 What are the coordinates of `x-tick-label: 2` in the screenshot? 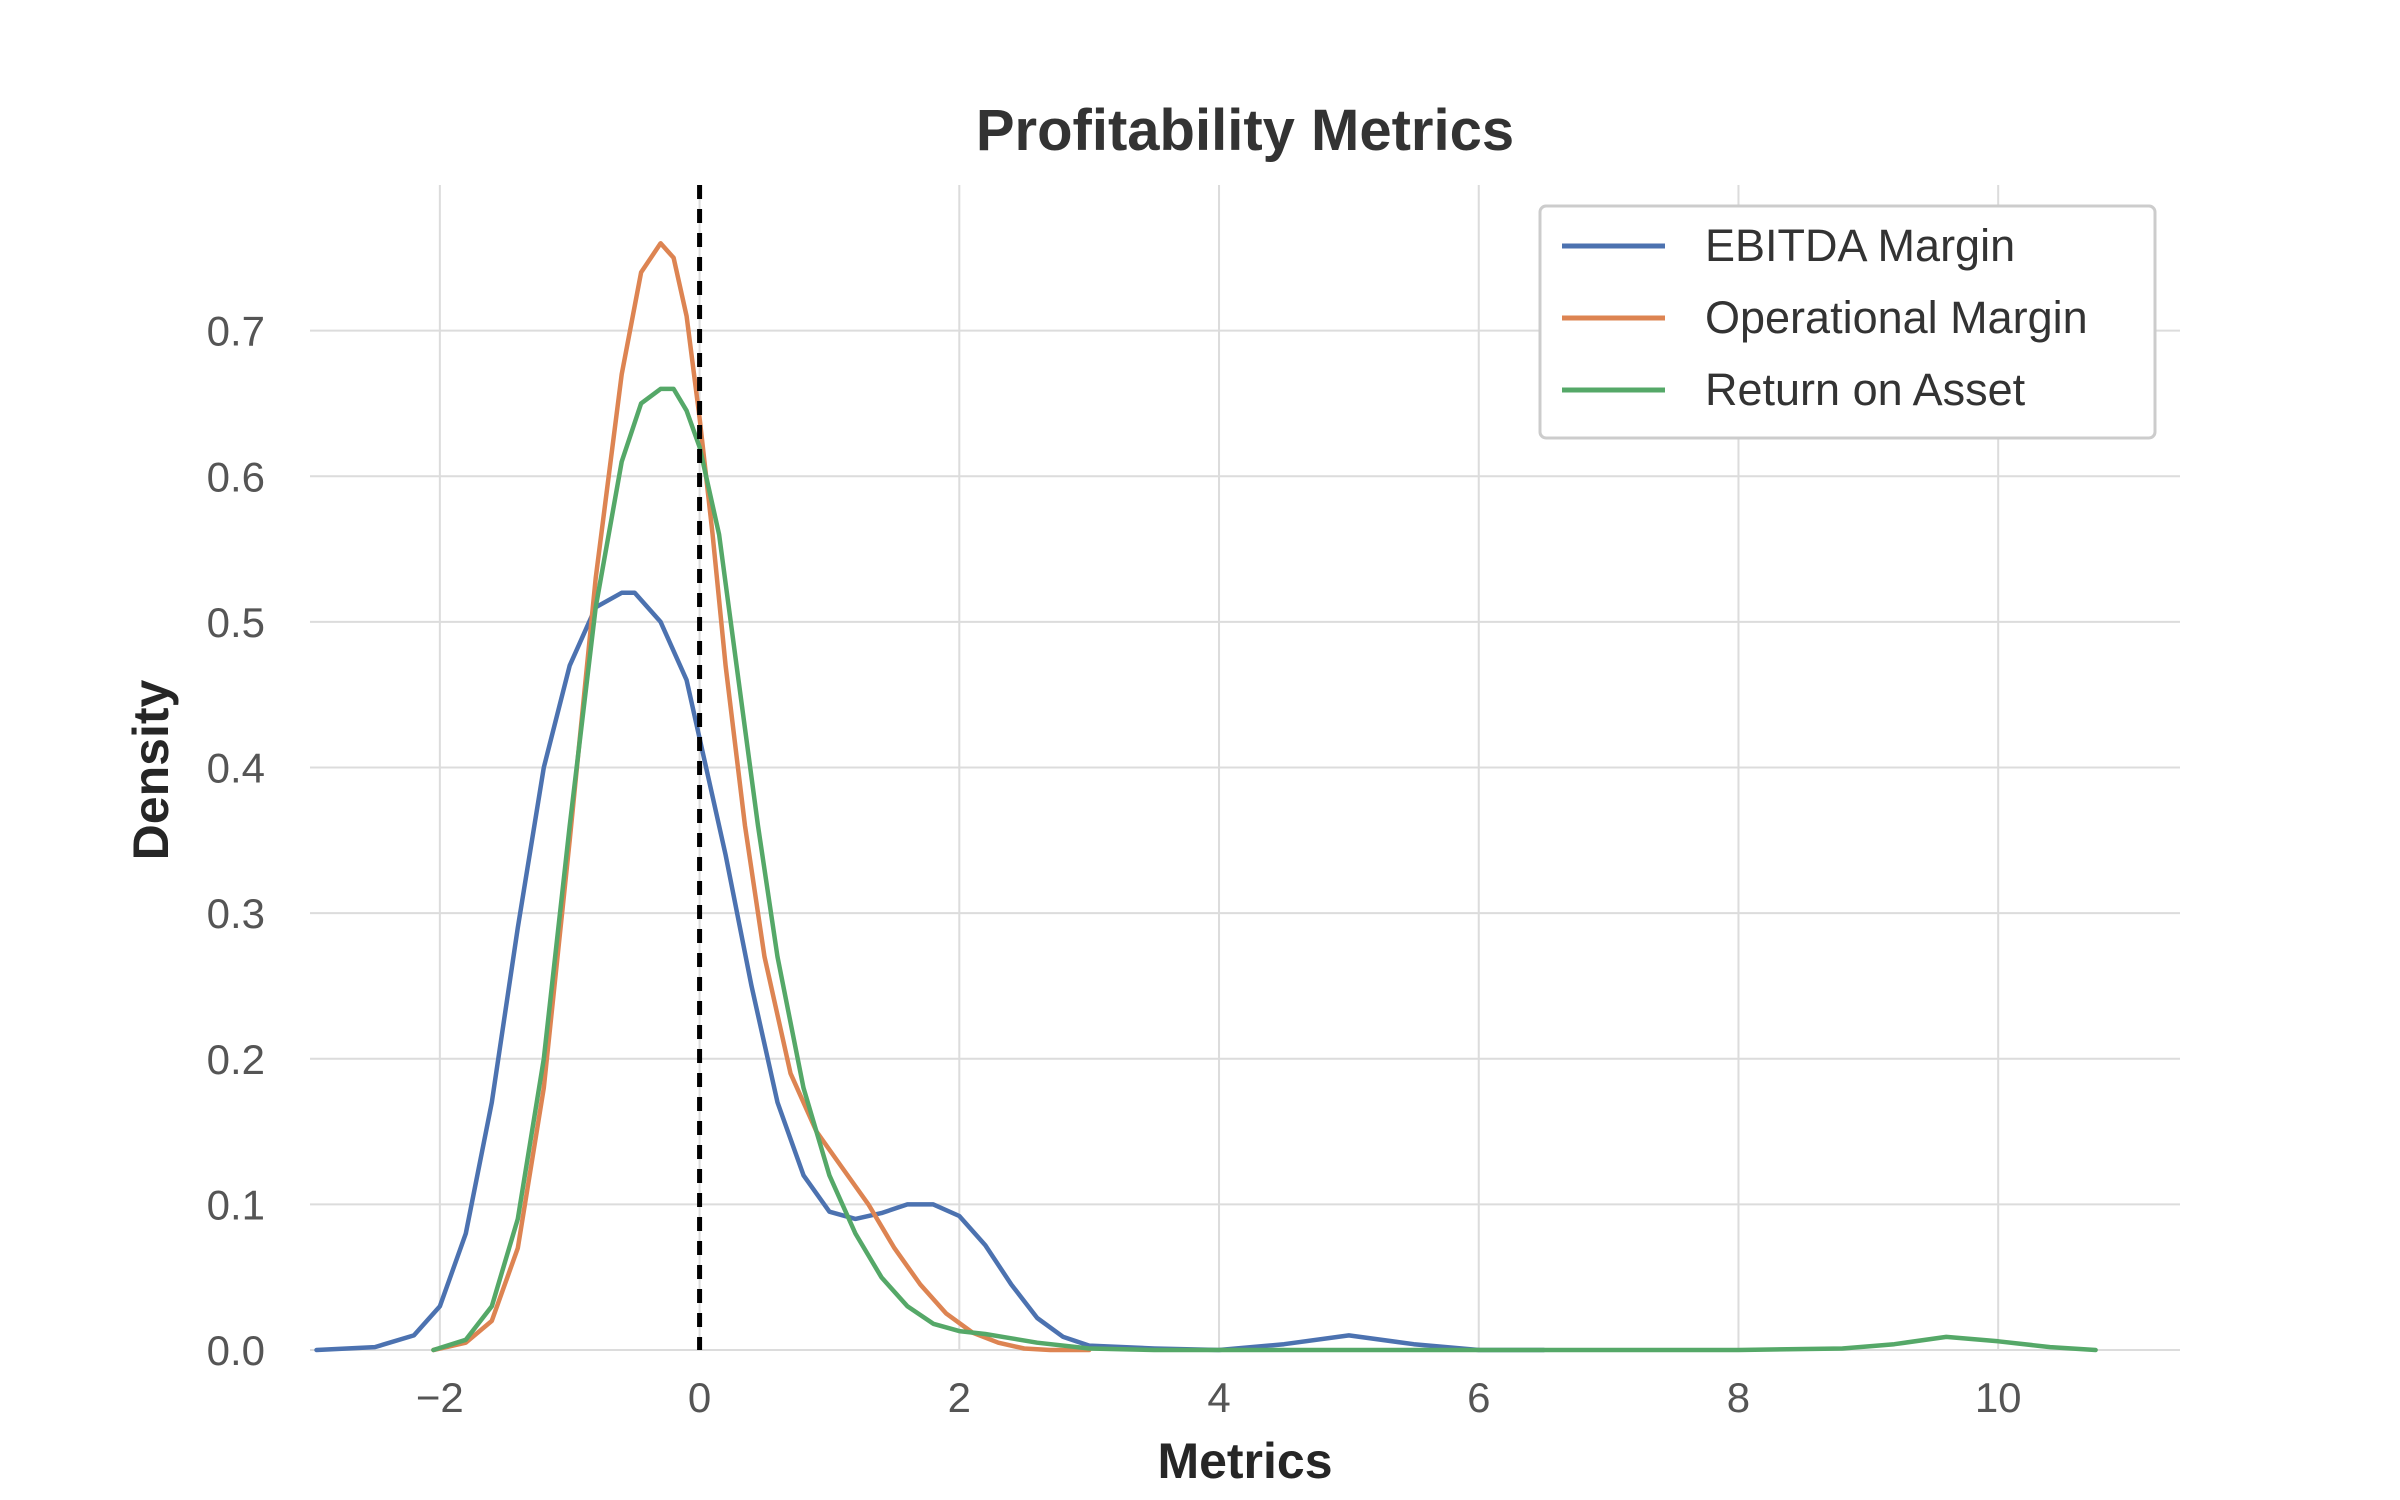 It's located at (959, 1397).